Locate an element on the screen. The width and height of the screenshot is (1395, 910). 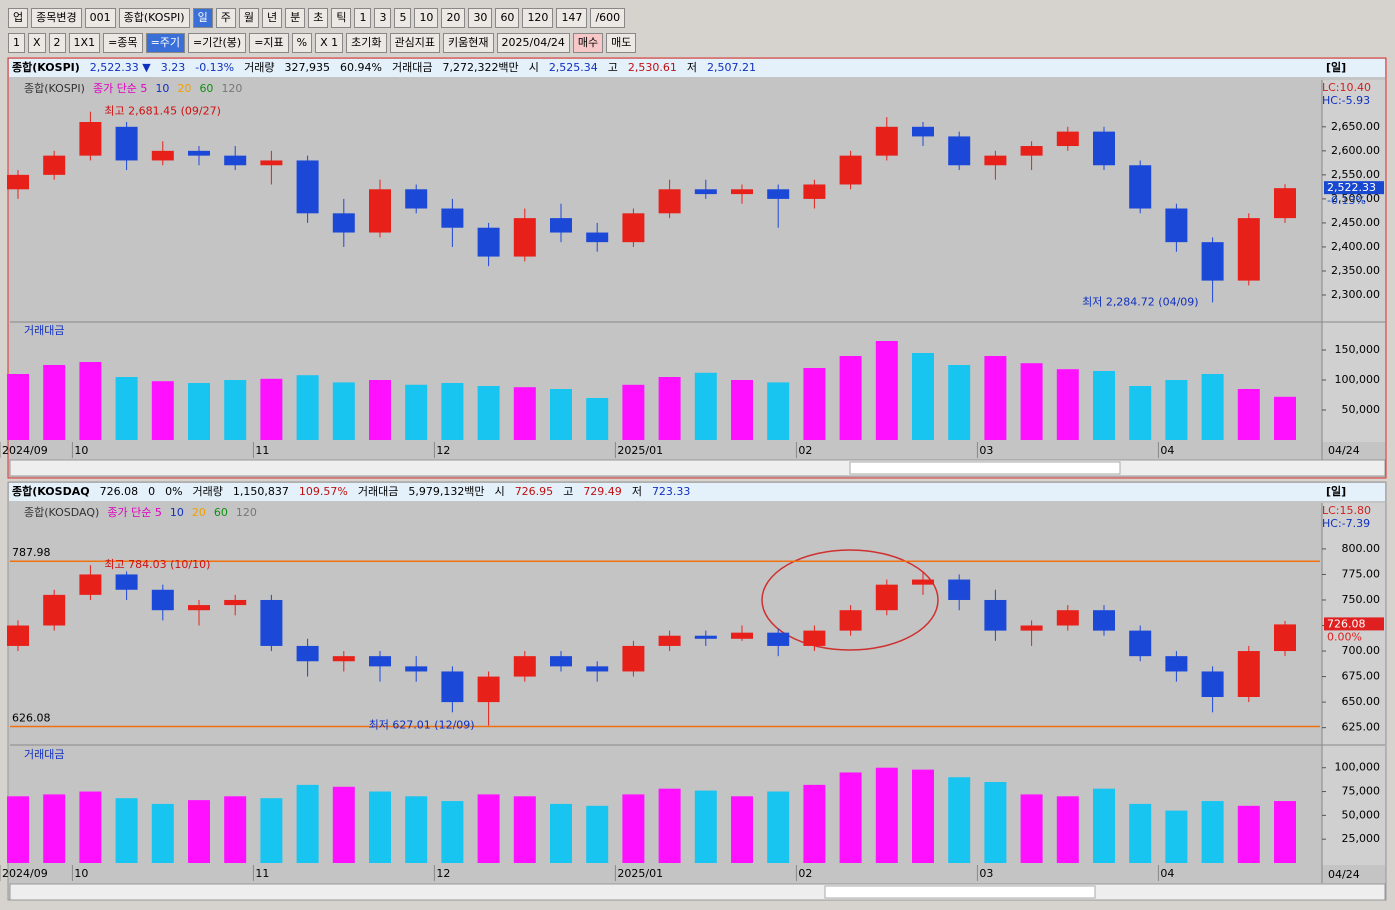
toolbar-button: 5 is located at coordinates (403, 18).